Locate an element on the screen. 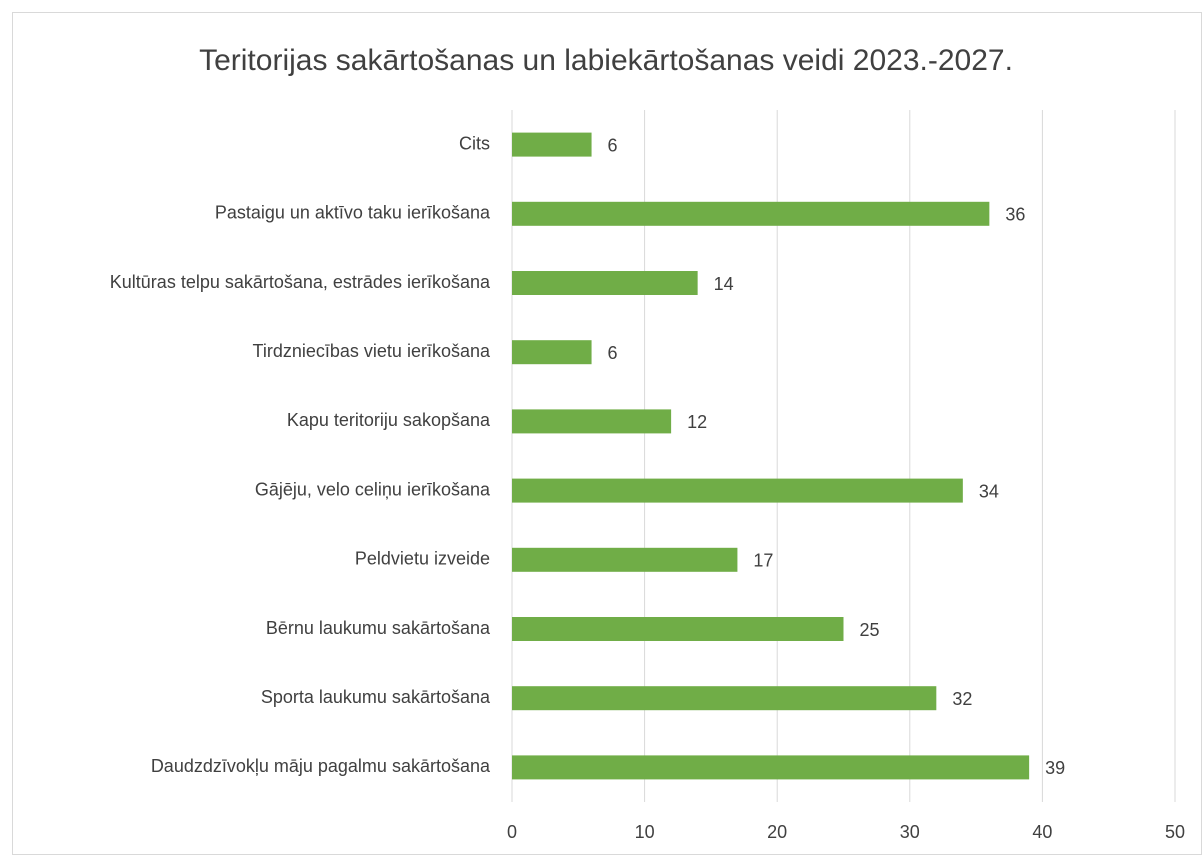 The image size is (1203, 856). y-tick-label: Daudzdzīvokļu māju pagalmu sakārtošana is located at coordinates (321, 766).